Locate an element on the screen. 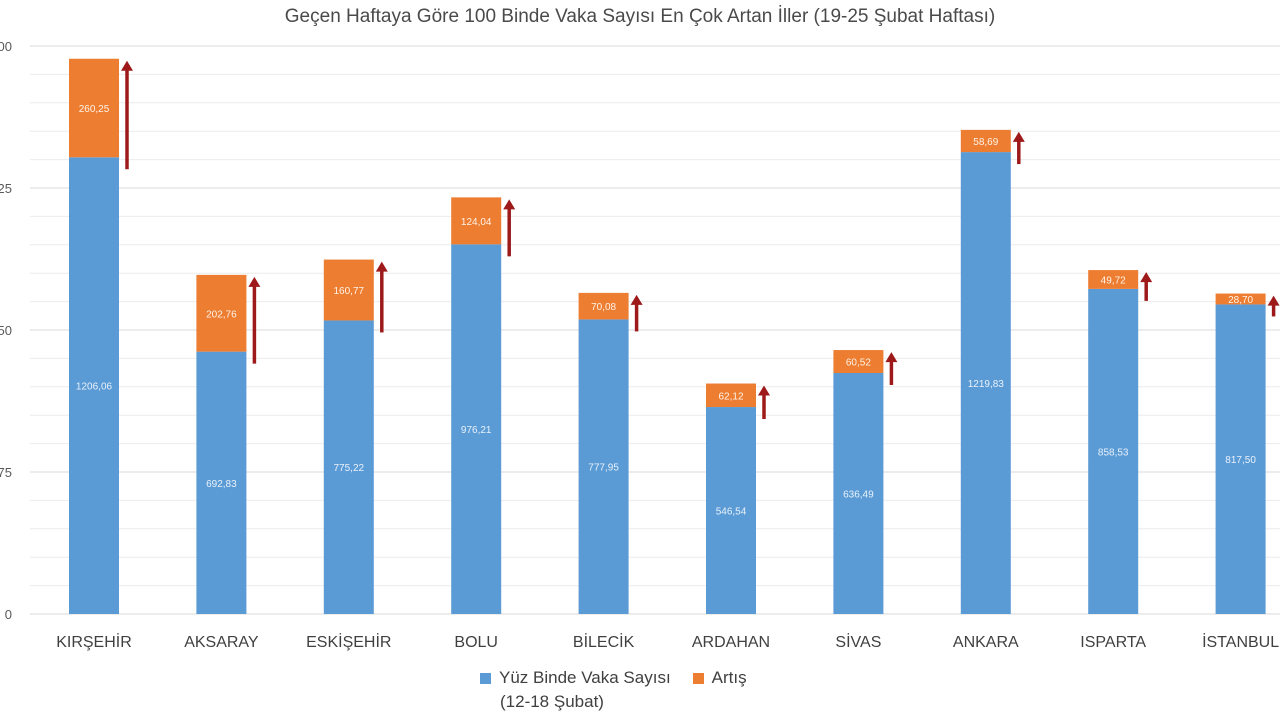 The width and height of the screenshot is (1280, 720). data-label-base: 636,49 is located at coordinates (858, 494).